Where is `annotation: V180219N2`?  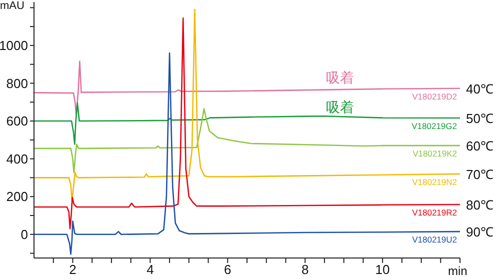 annotation: V180219N2 is located at coordinates (435, 181).